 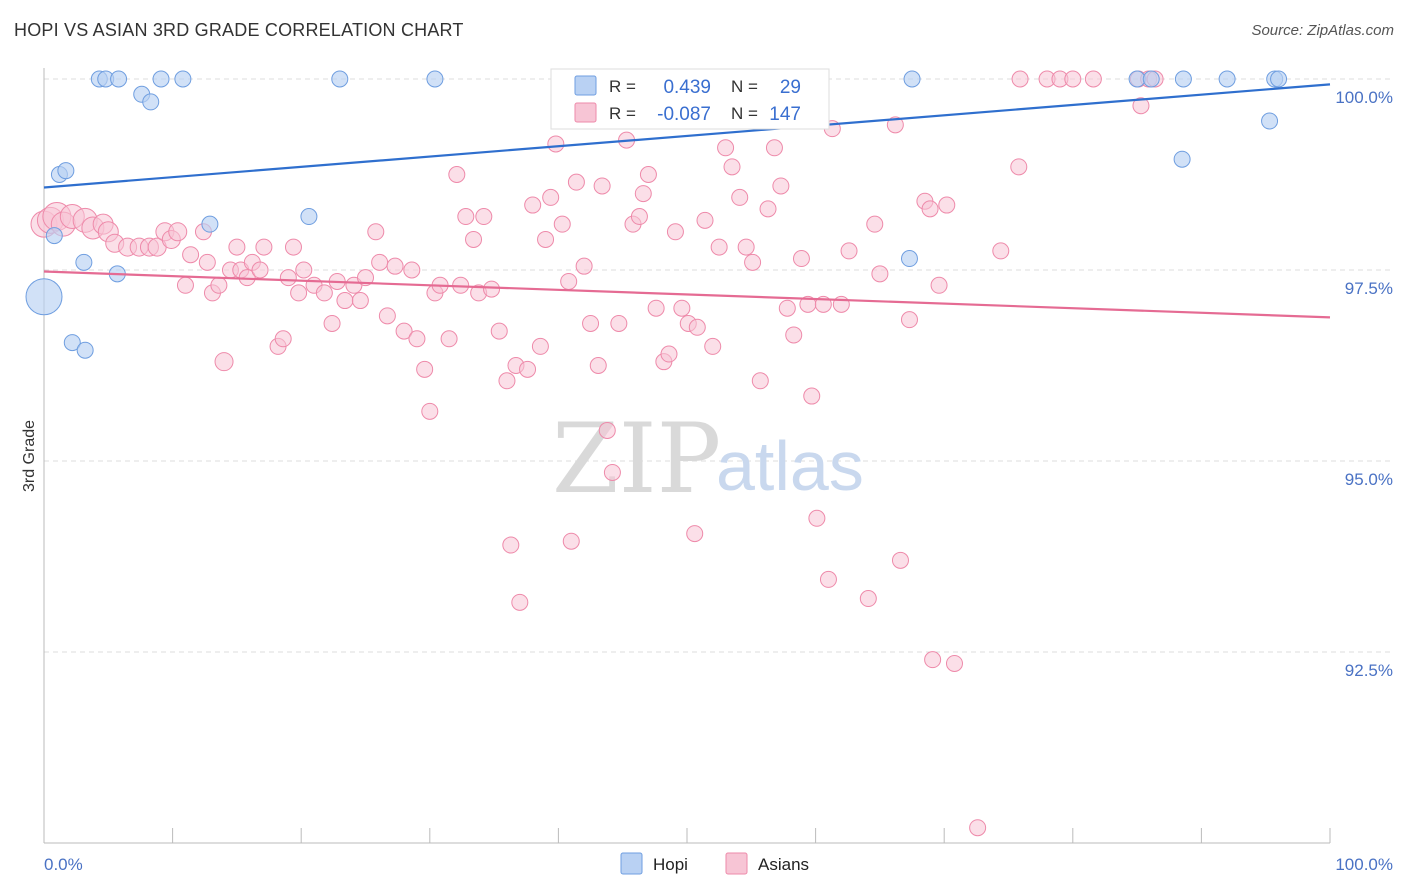 What do you see at coordinates (1364, 384) in the screenshot?
I see `y-tick-labels: 100.0% 97.5% 95.0% 92.5%` at bounding box center [1364, 384].